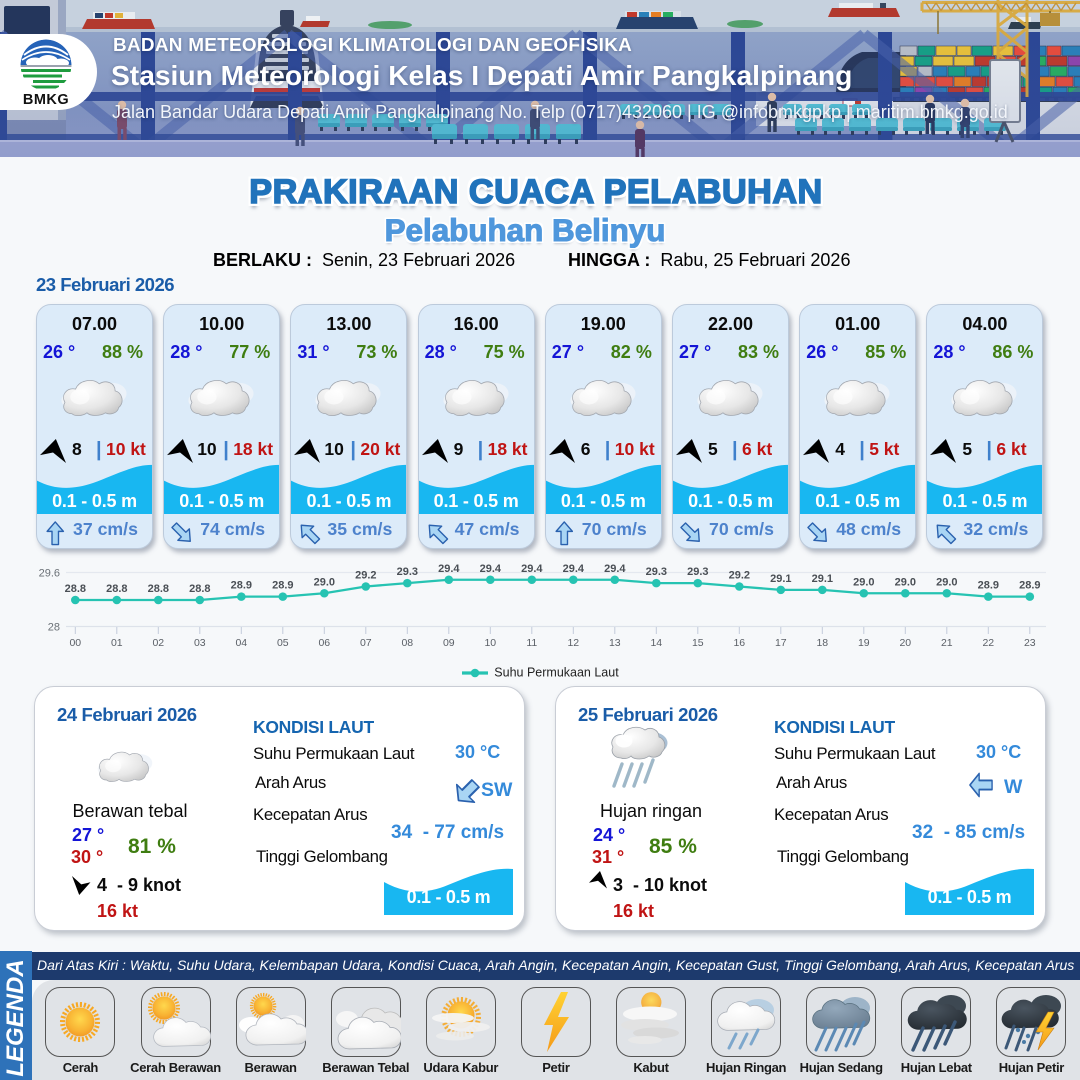 Image resolution: width=1080 pixels, height=1080 pixels. What do you see at coordinates (366, 643) in the screenshot?
I see `svg-text: 07` at bounding box center [366, 643].